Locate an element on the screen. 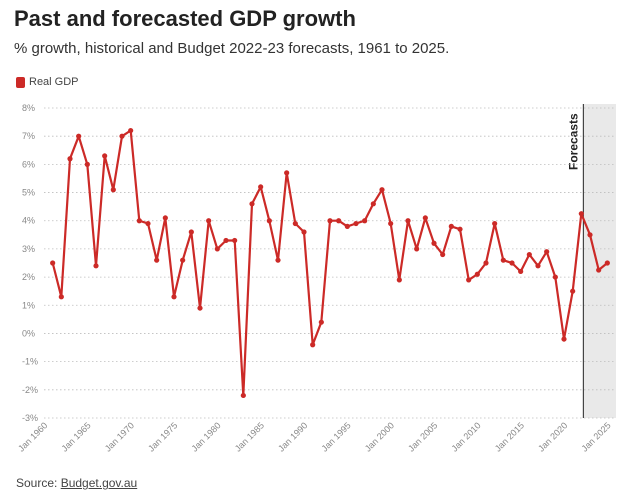  y-tick-label: 7% is located at coordinates (28, 136).